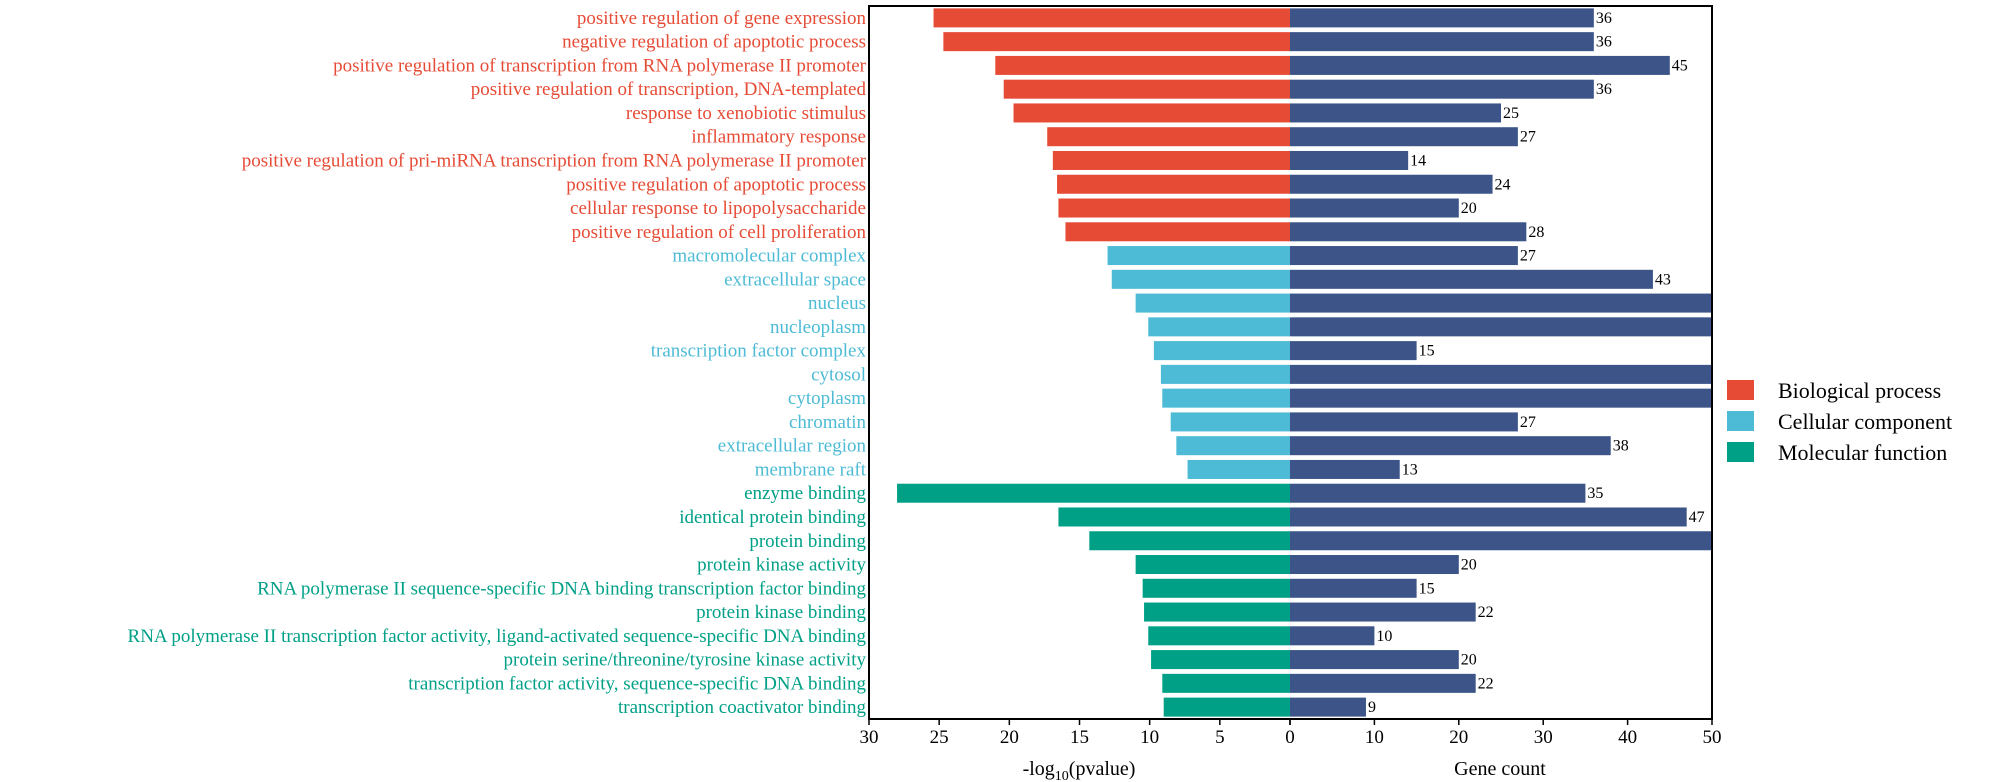 This screenshot has height=782, width=2000. Describe the element at coordinates (1372, 707) in the screenshot. I see `gene-count-value: 9` at that location.